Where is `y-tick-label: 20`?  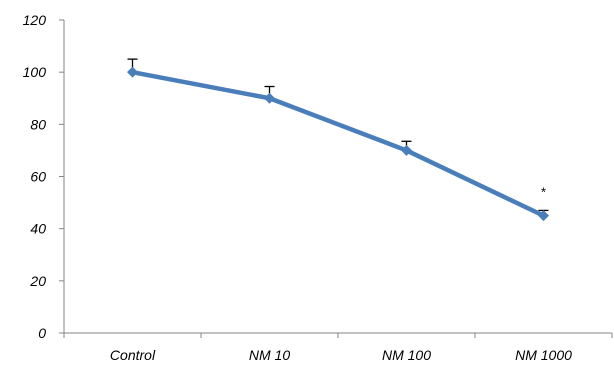
y-tick-label: 20 is located at coordinates (37, 281).